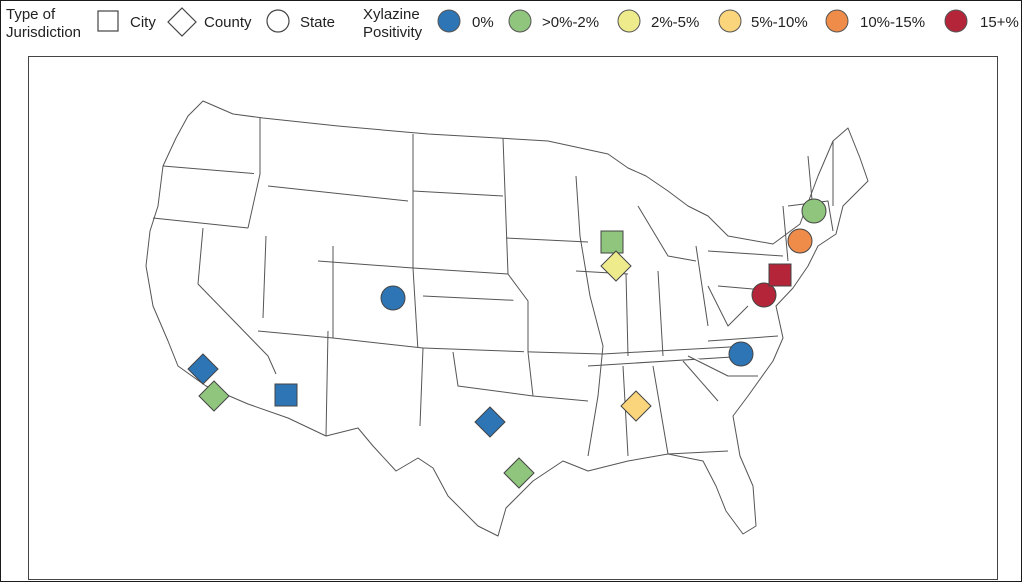 This screenshot has width=1024, height=584. I want to click on boundary-ne-ks, so click(475, 298).